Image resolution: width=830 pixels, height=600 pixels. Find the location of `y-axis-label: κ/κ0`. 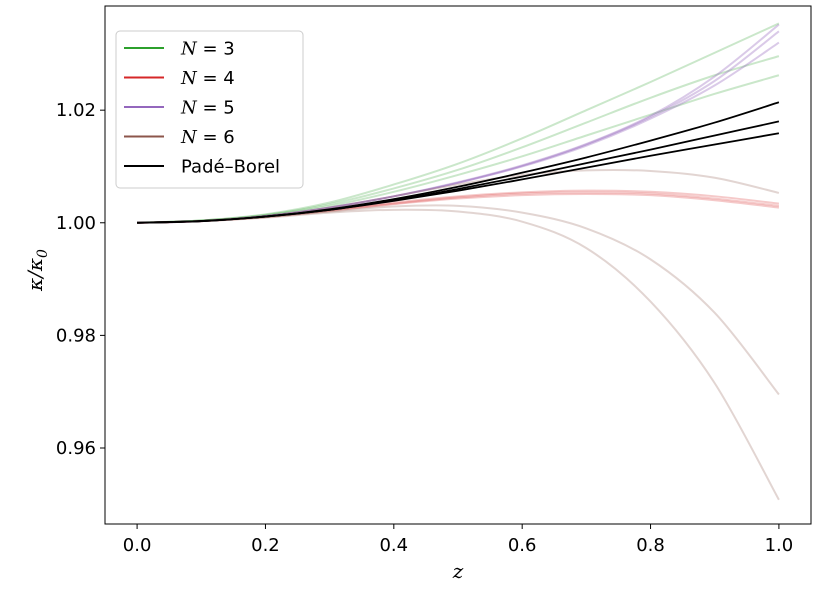

y-axis-label: κ/κ0 is located at coordinates (37, 270).